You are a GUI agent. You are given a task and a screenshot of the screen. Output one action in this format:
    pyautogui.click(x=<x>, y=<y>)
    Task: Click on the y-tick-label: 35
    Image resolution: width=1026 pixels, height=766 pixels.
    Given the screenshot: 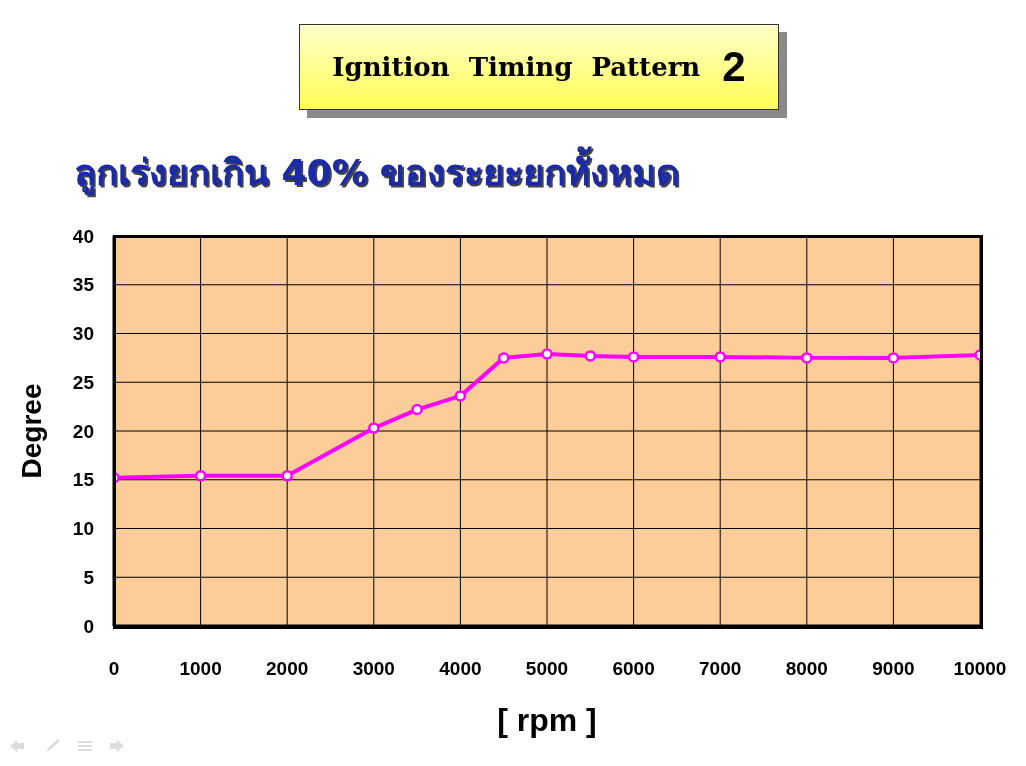 What is the action you would take?
    pyautogui.click(x=83, y=285)
    